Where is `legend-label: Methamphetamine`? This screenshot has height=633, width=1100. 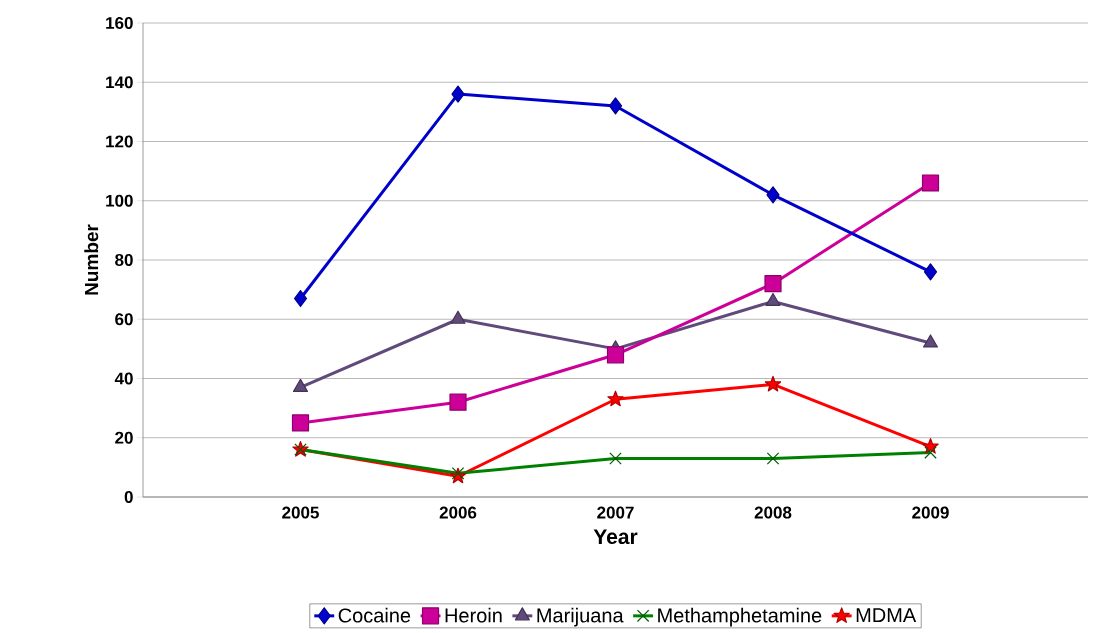 legend-label: Methamphetamine is located at coordinates (740, 617).